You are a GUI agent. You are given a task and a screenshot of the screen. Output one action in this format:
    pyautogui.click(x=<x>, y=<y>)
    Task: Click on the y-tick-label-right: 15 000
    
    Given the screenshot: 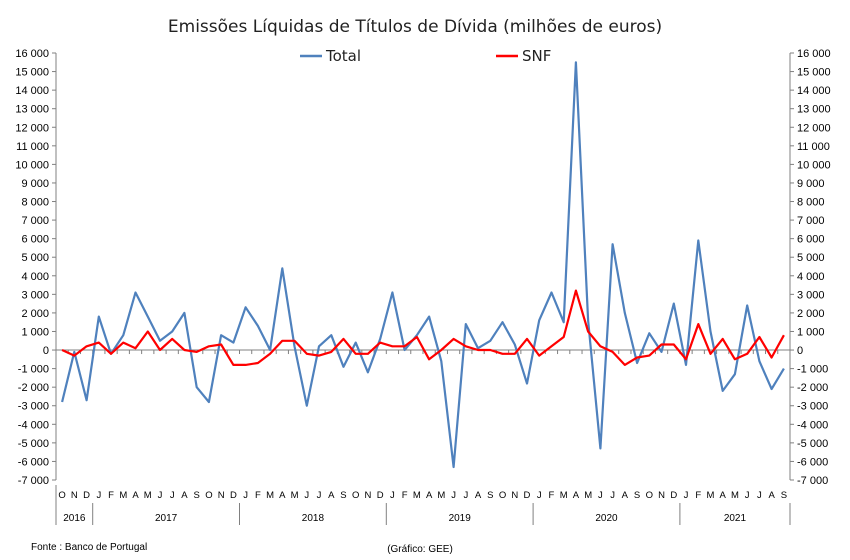 What is the action you would take?
    pyautogui.click(x=814, y=73)
    